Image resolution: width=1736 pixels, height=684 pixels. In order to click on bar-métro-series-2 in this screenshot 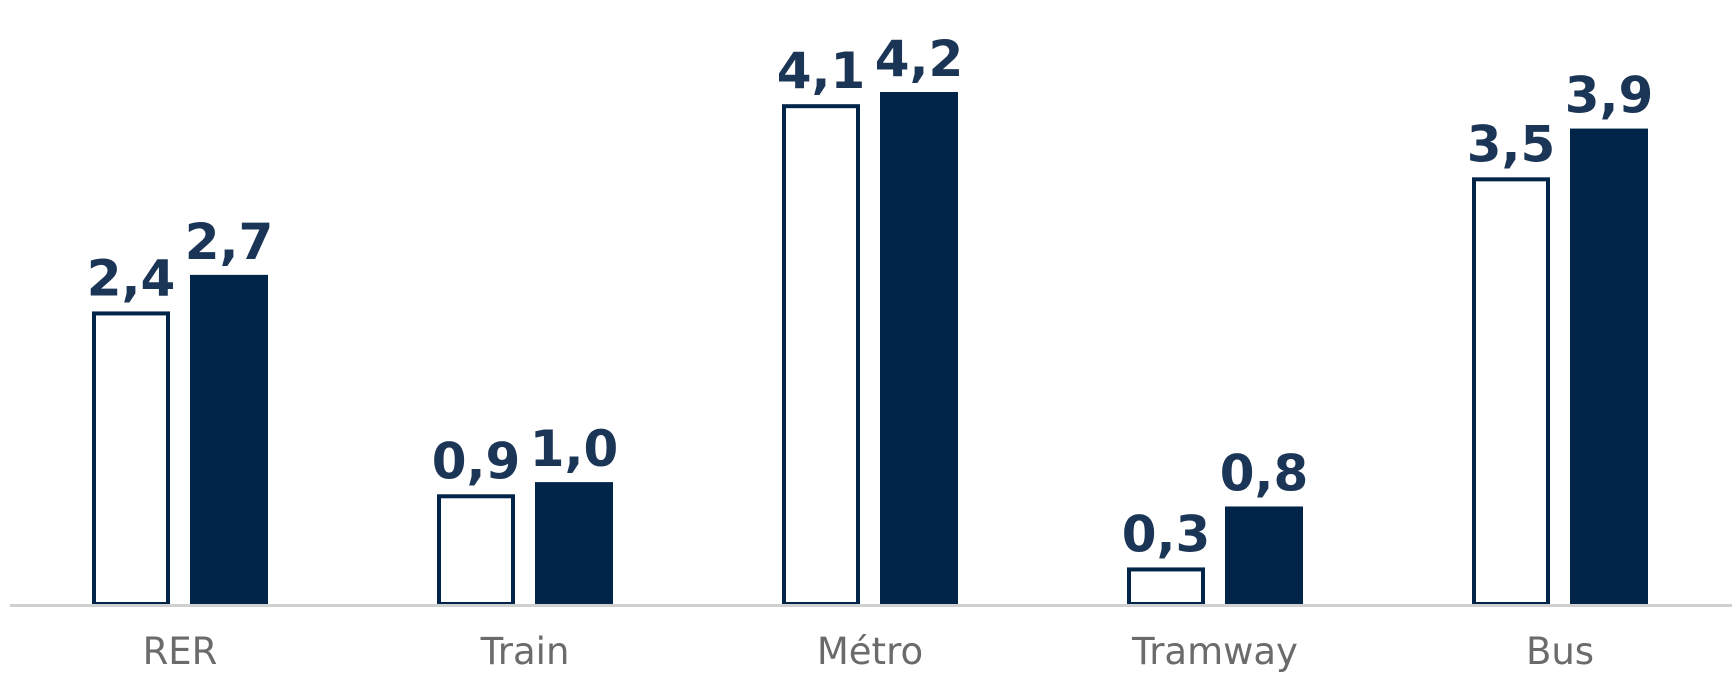, I will do `click(919, 348)`.